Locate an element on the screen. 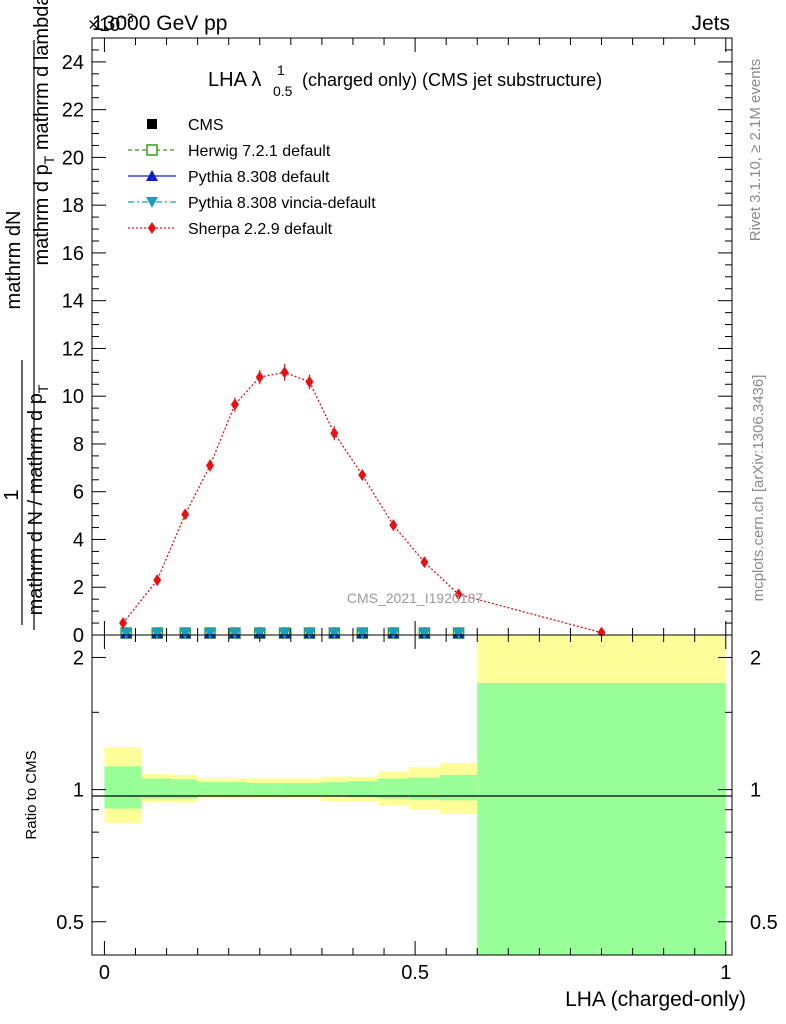  y-exponent-label: ×10 is located at coordinates (104, 25).